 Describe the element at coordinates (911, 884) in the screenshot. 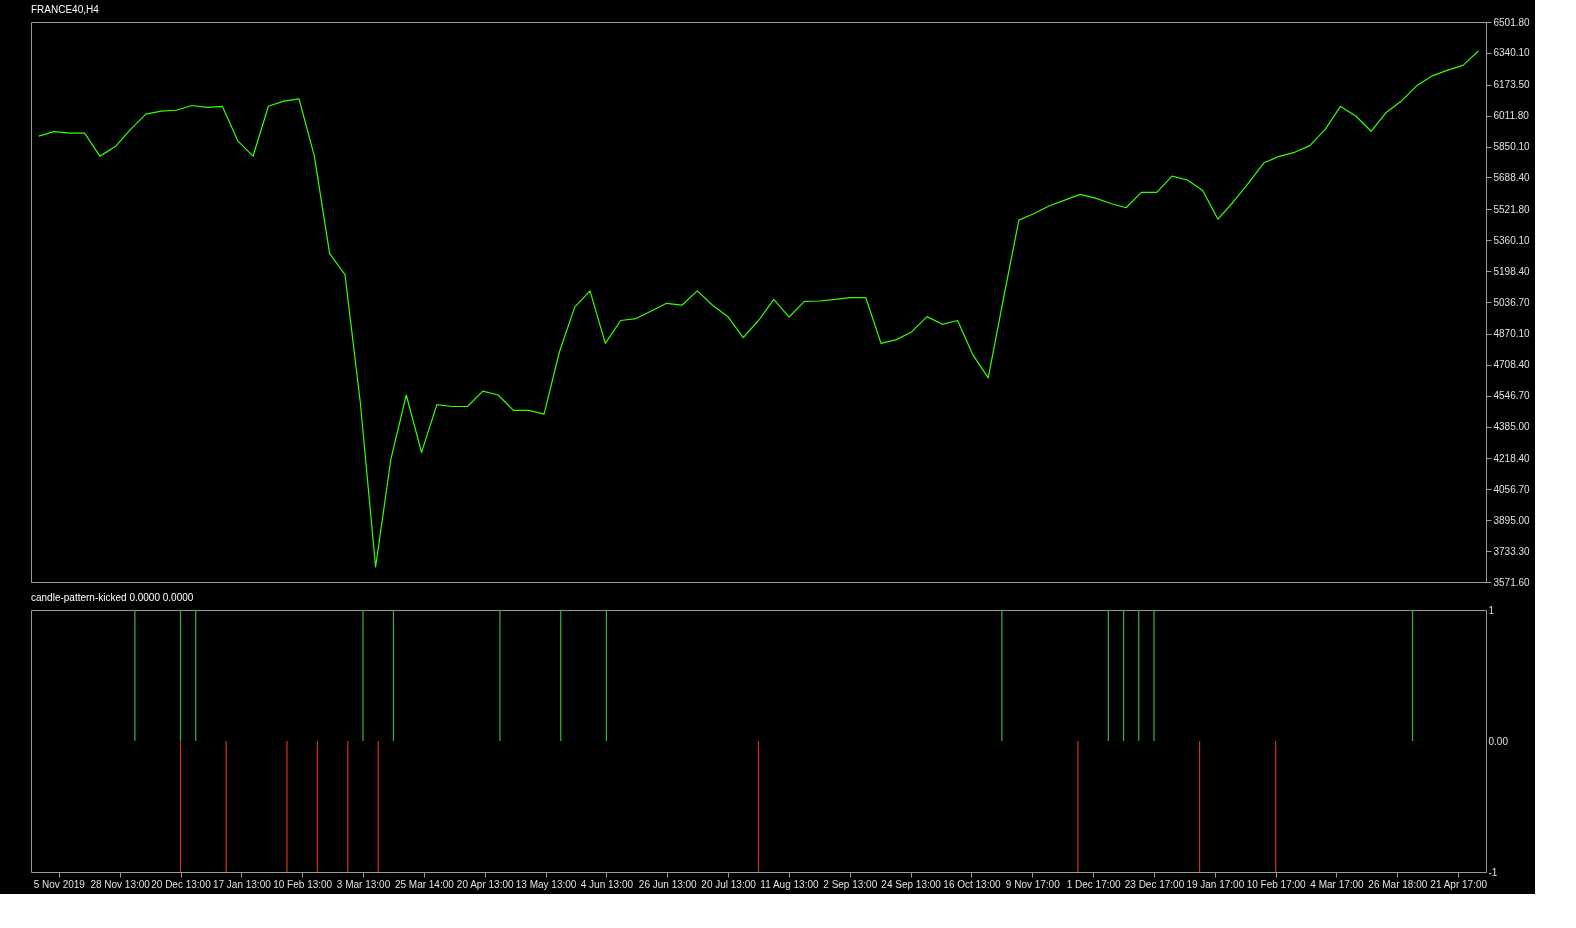

I see `x-tick-label: 24 Sep 13:00` at that location.